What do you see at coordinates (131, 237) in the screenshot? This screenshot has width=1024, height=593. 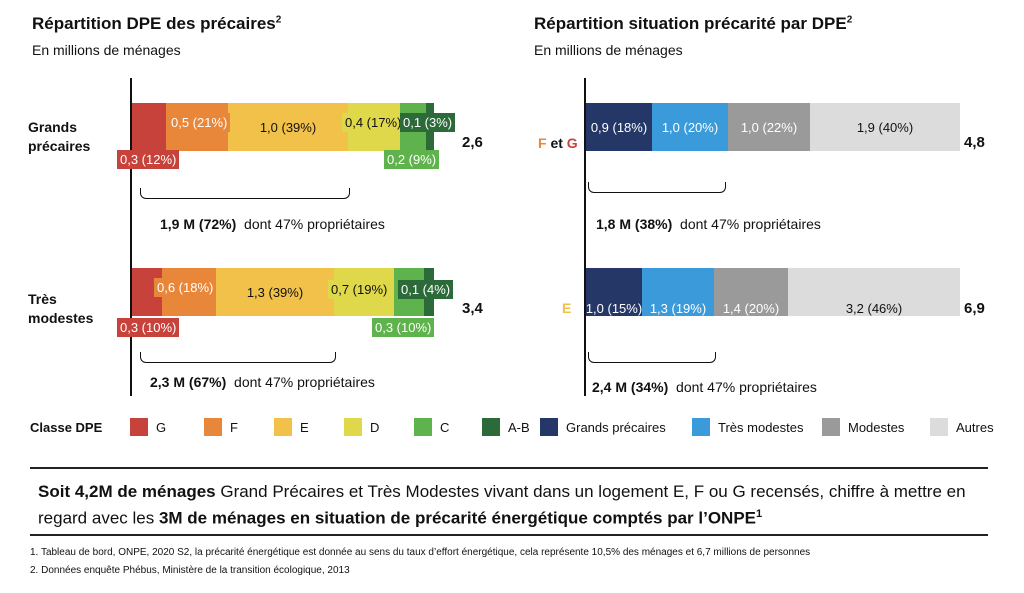 I see `left-axis-line` at bounding box center [131, 237].